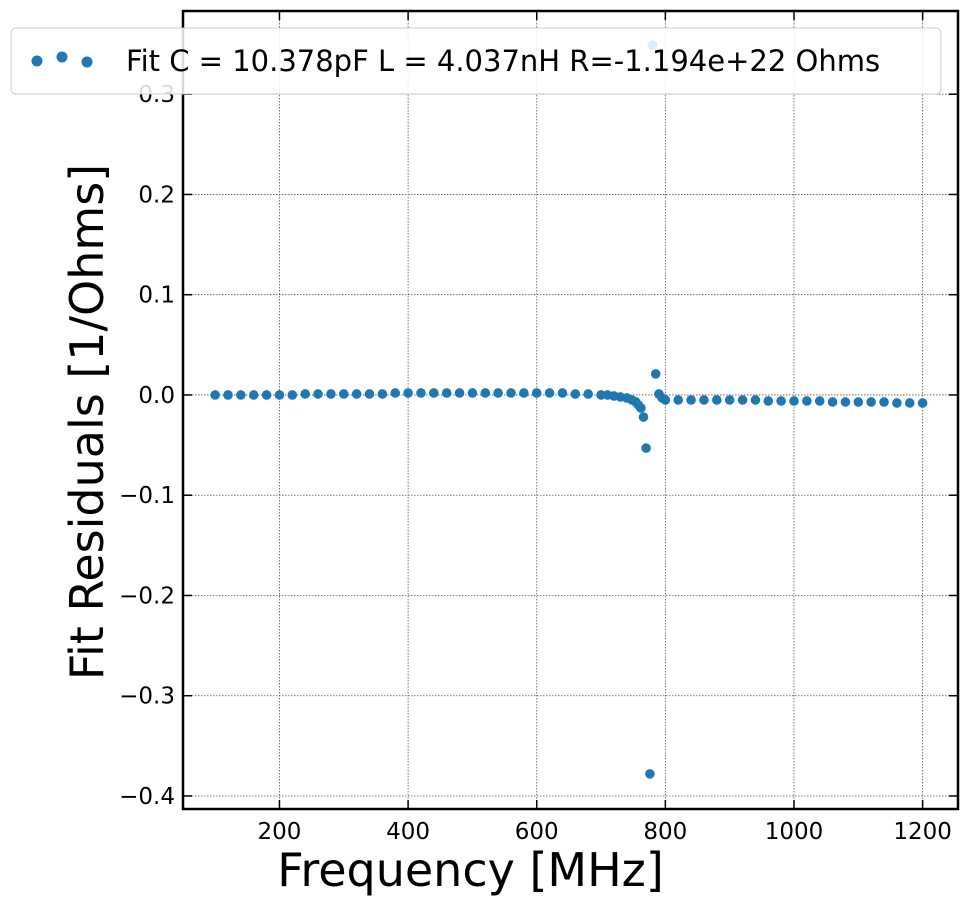 Image resolution: width=968 pixels, height=906 pixels. Describe the element at coordinates (147, 797) in the screenshot. I see `y-tick-label: −0.4` at that location.